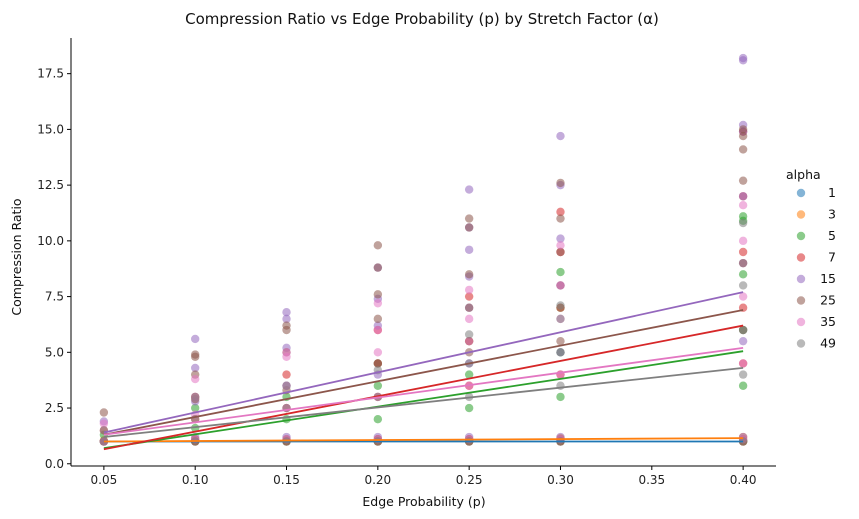 The image size is (859, 519). I want to click on y-ticks: 0.0 2.5 5.0 7.5 10.0 12.5 15.0 17.5, so click(54, 269).